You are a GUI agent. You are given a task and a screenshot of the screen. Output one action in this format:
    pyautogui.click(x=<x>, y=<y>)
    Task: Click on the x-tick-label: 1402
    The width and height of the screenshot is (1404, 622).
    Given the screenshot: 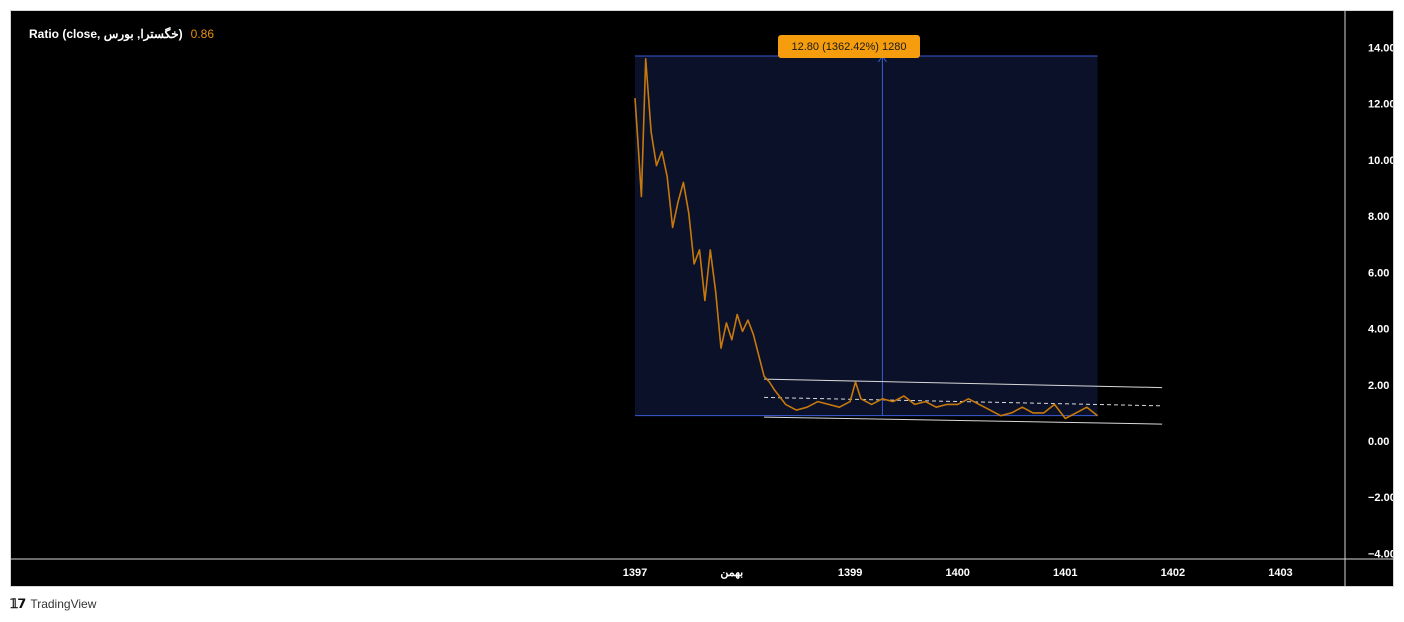 What is the action you would take?
    pyautogui.click(x=1173, y=573)
    